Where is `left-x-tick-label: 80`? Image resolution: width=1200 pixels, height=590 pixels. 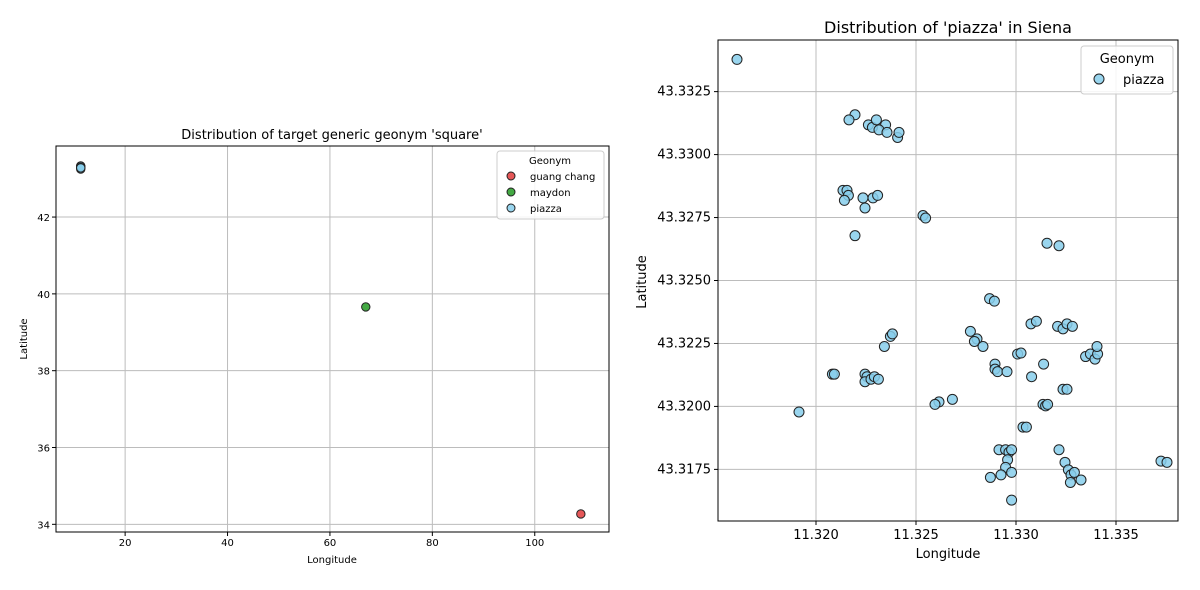 left-x-tick-label: 80 is located at coordinates (432, 543).